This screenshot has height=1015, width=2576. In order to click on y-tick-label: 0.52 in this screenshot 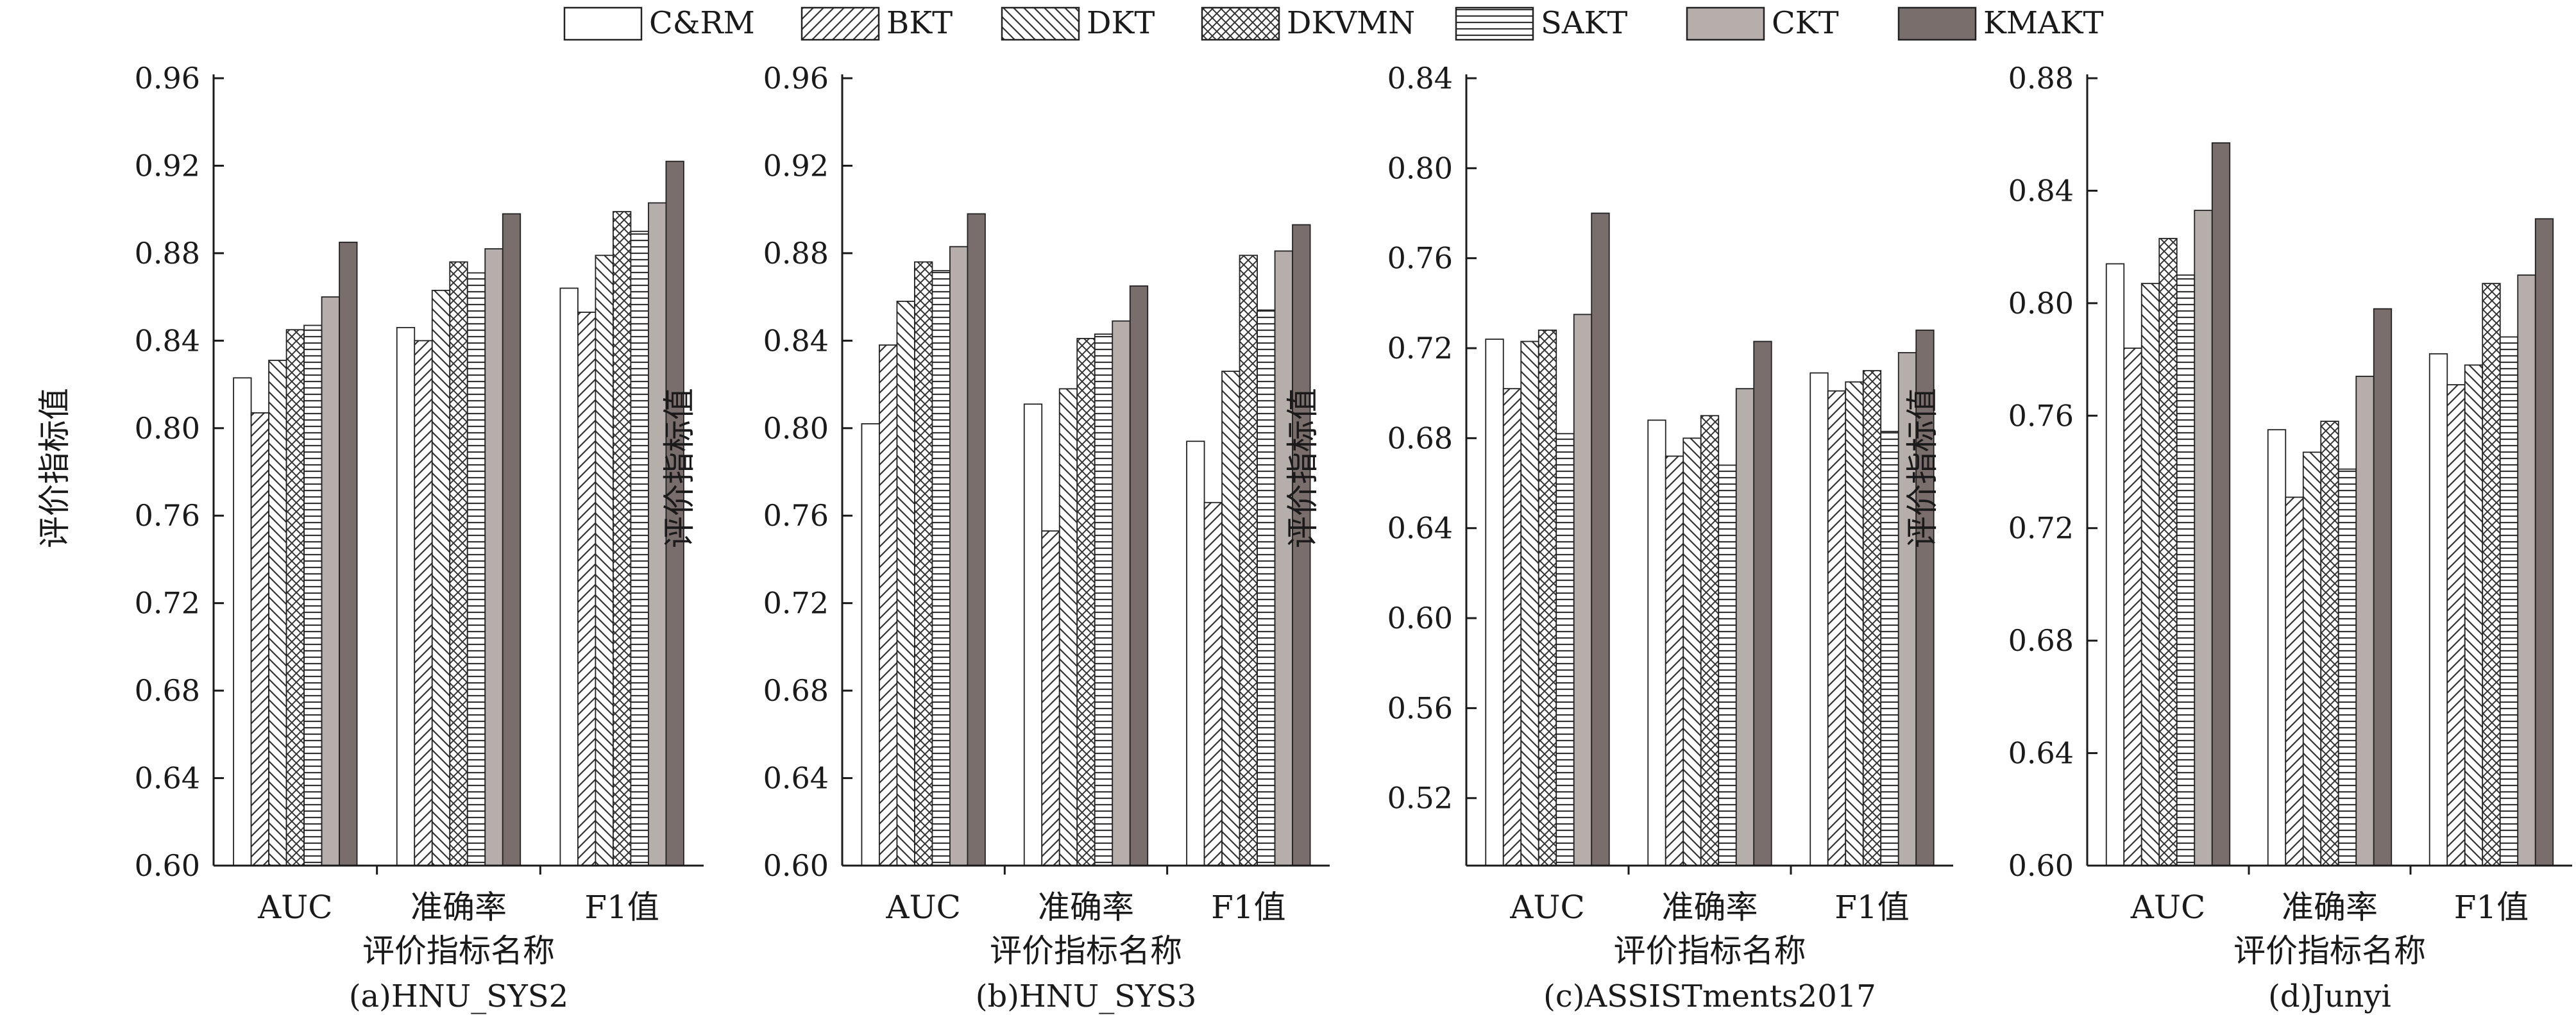, I will do `click(1420, 798)`.